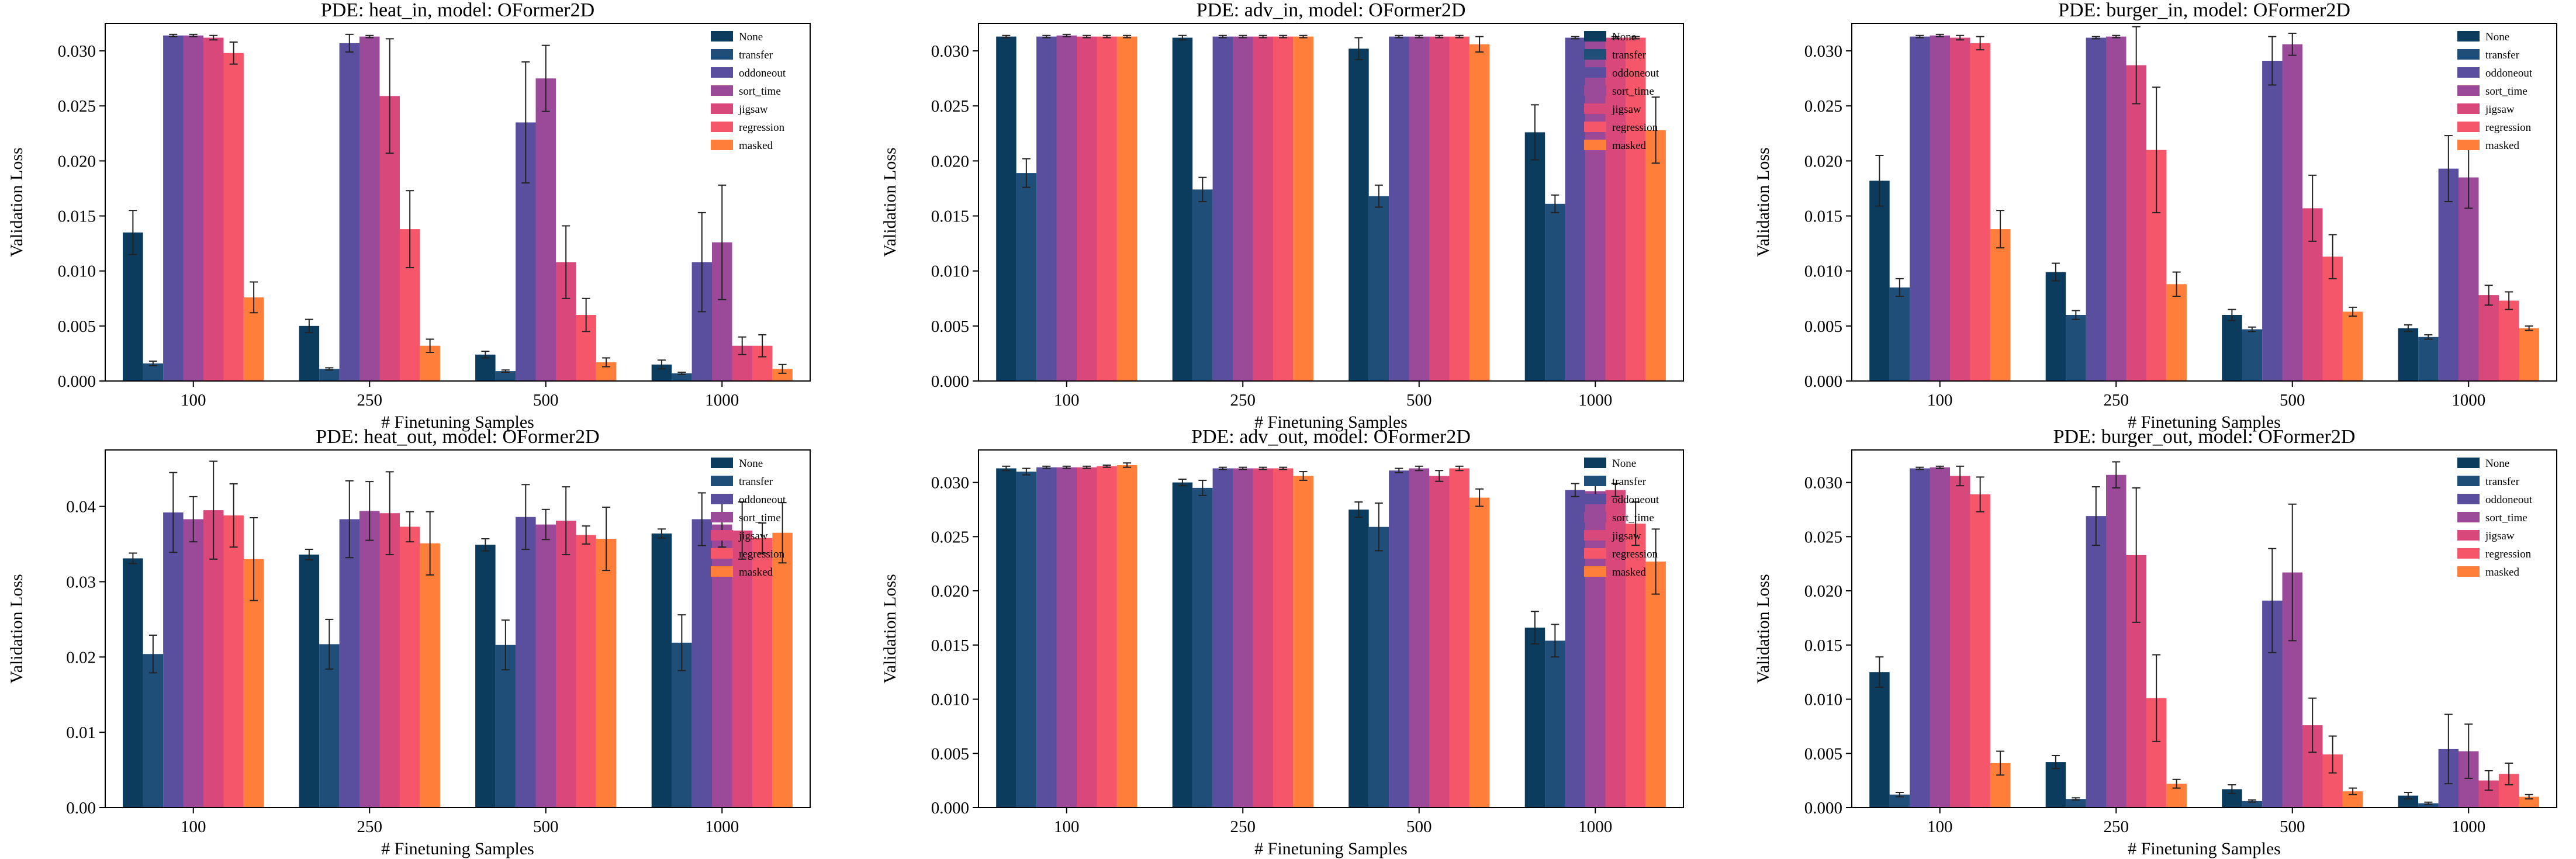 The image size is (2576, 859). What do you see at coordinates (1635, 554) in the screenshot?
I see `legend-label: regression` at bounding box center [1635, 554].